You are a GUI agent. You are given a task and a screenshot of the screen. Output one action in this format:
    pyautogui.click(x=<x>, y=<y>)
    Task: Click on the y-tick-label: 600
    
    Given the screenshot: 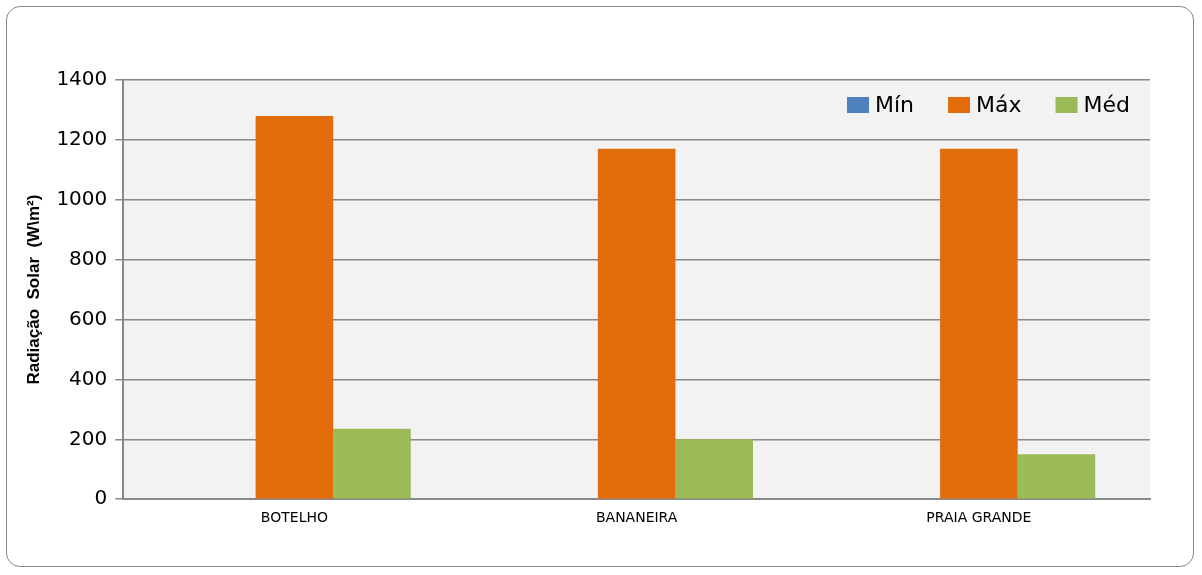 What is the action you would take?
    pyautogui.click(x=88, y=317)
    